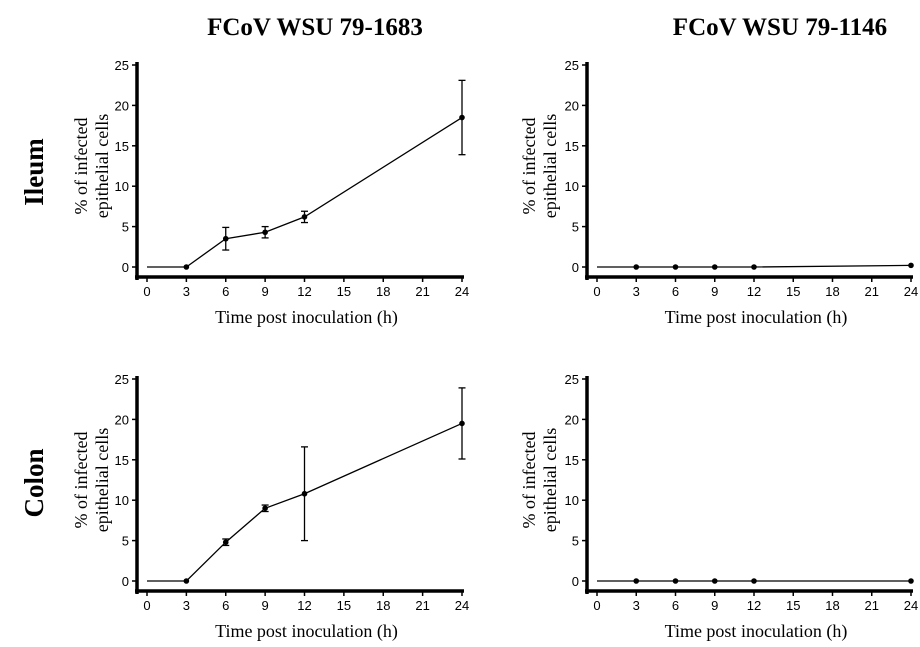 Image resolution: width=920 pixels, height=647 pixels. Describe the element at coordinates (315, 27) in the screenshot. I see `column-title-left: FCoV WSU 79-1683` at that location.